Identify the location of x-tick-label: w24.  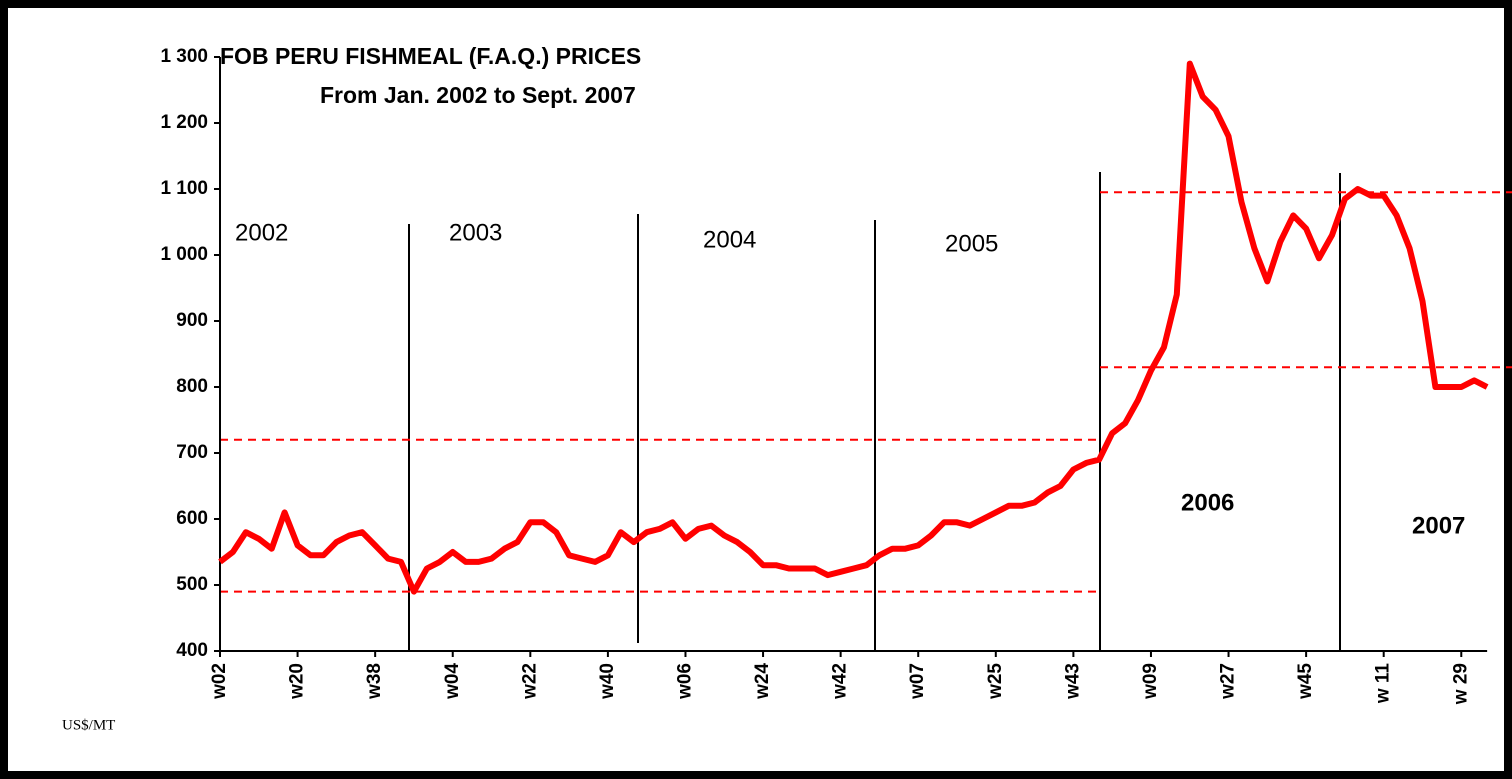
(762, 681).